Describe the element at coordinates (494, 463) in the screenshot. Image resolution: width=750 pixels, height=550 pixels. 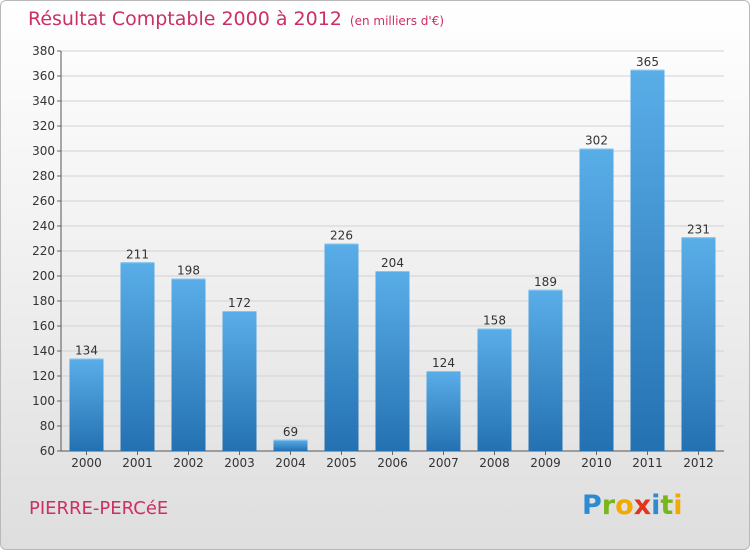
I see `x-tick-label: 2008` at that location.